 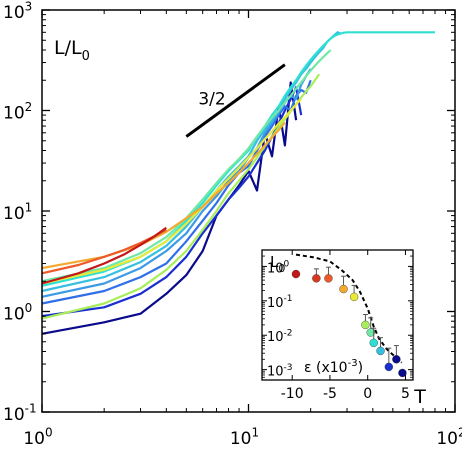 What do you see at coordinates (287, 265) in the screenshot?
I see `inset-y-tick-label-0-exp: 0` at bounding box center [287, 265].